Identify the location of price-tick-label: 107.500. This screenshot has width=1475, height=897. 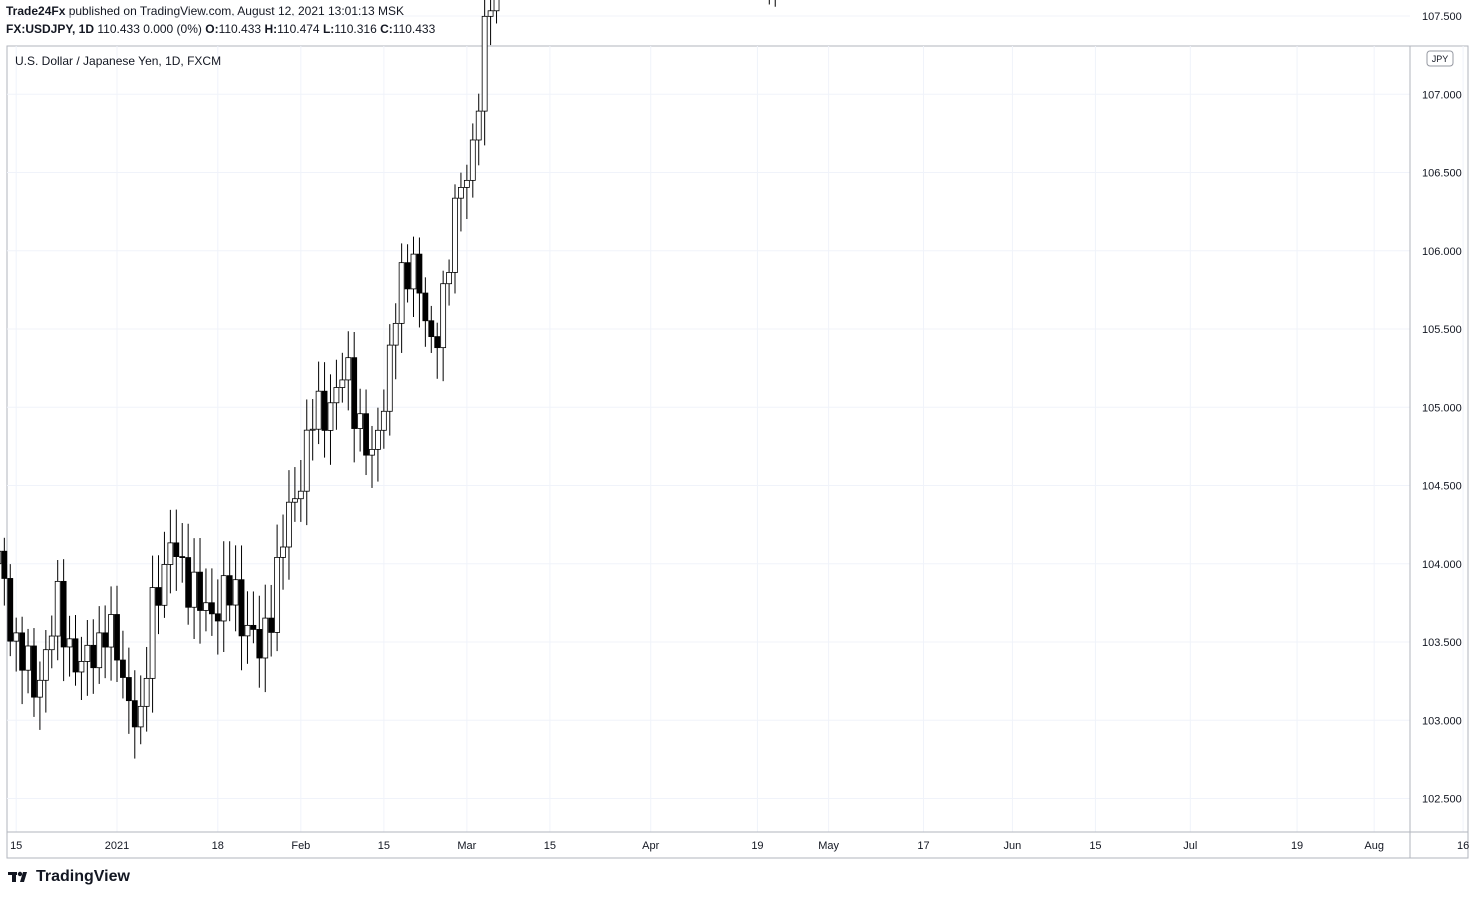
(1442, 17).